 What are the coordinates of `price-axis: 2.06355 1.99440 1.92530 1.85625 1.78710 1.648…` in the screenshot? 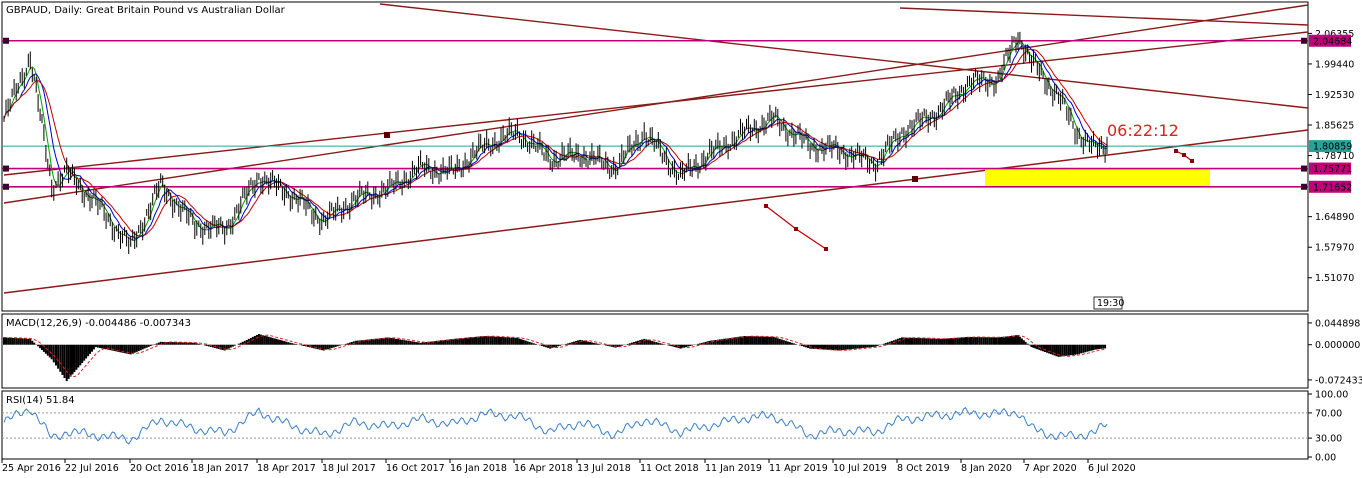 It's located at (1331, 156).